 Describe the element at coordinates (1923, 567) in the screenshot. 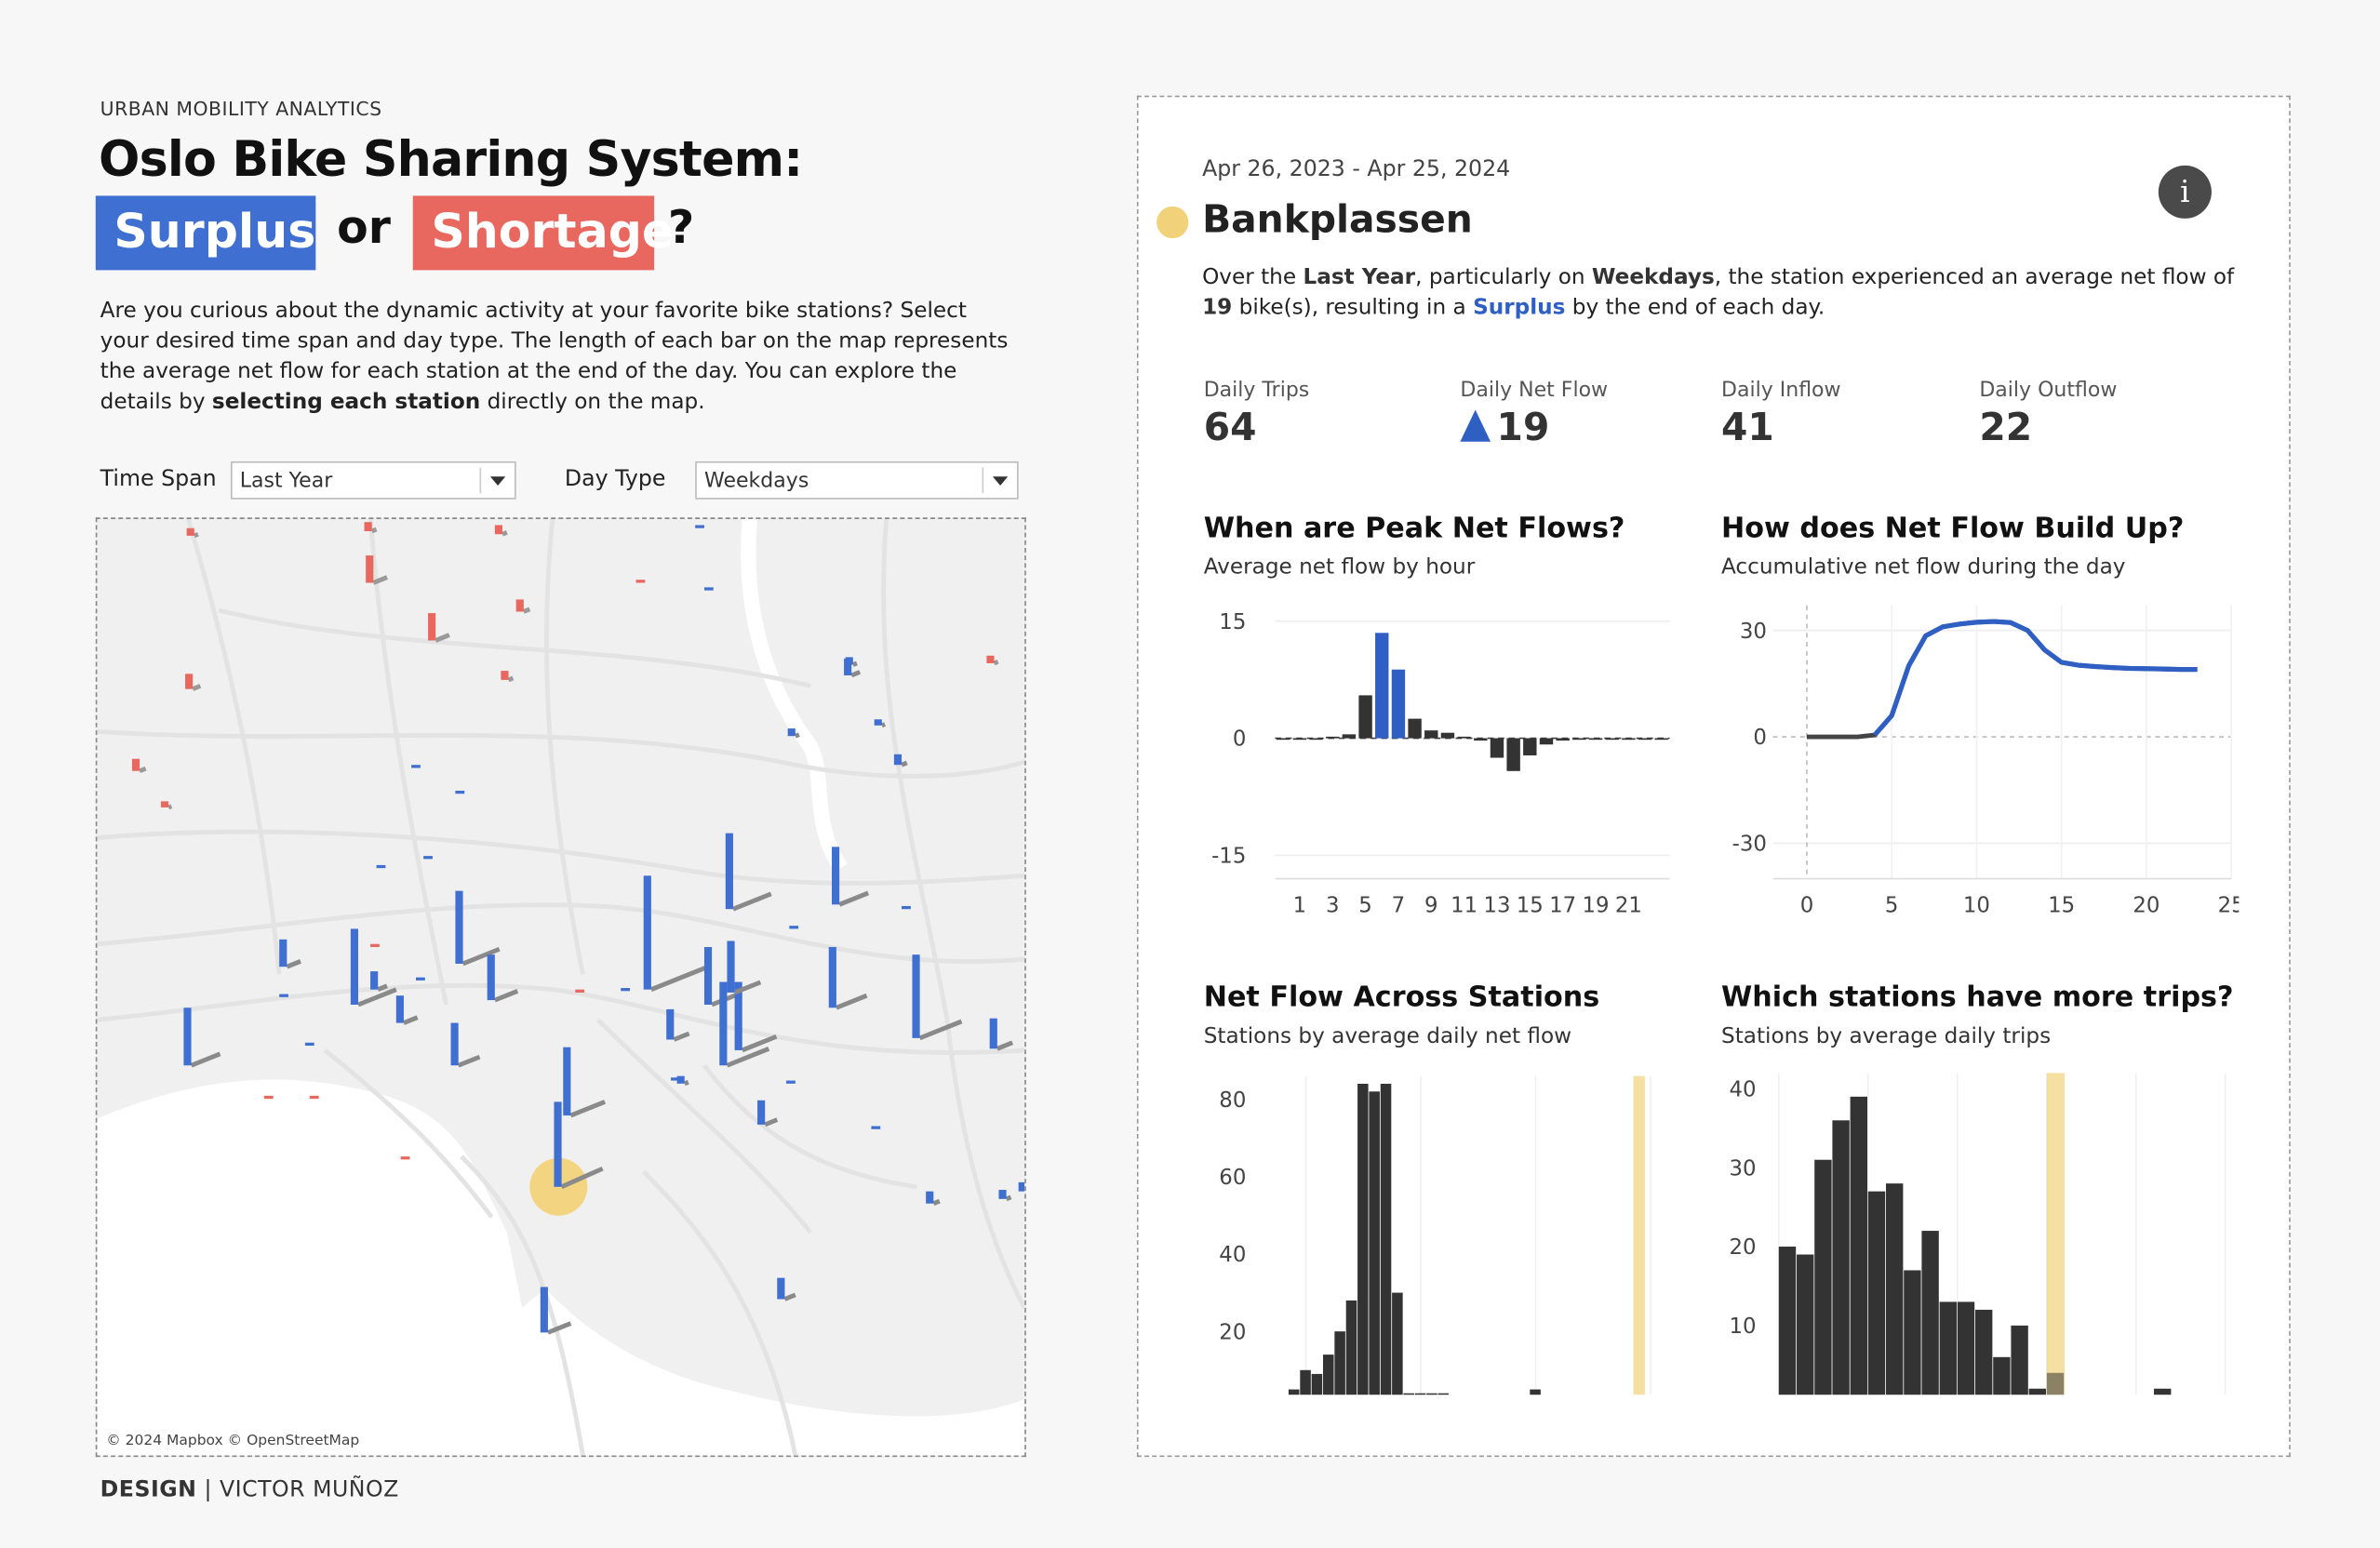

I see `buildup-chart-subtitle: Accumulative net flow during the day` at that location.